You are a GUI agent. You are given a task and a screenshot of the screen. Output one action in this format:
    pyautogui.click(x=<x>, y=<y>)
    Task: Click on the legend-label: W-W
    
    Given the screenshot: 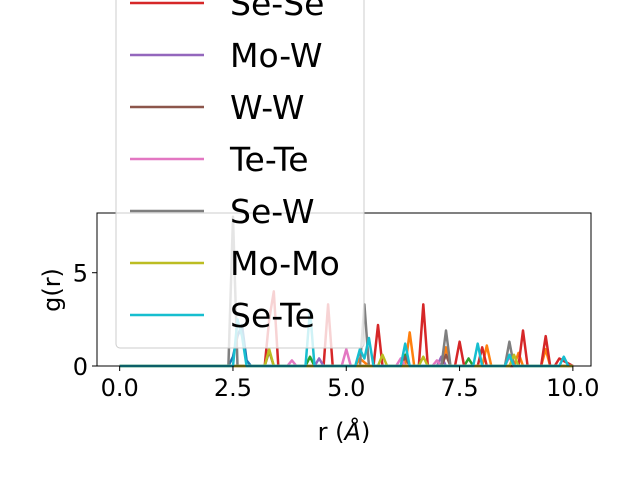 What is the action you would take?
    pyautogui.click(x=267, y=107)
    